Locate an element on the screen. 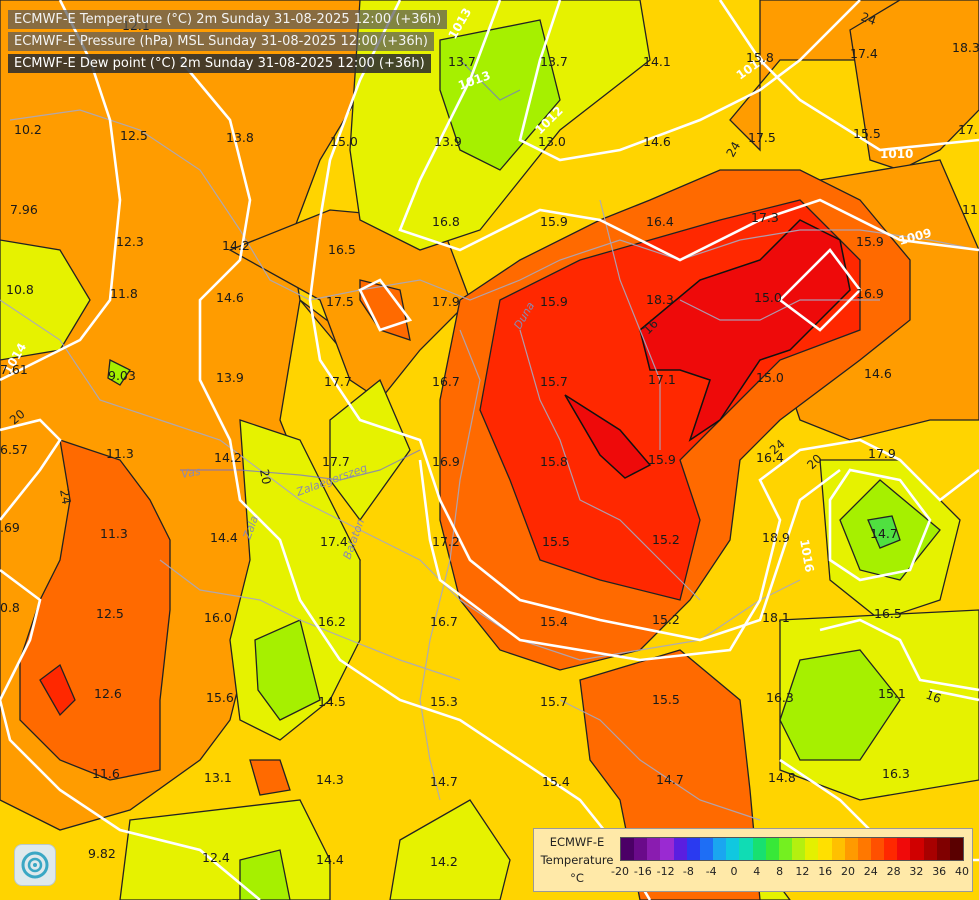  legend-tick: 16 is located at coordinates (825, 871).